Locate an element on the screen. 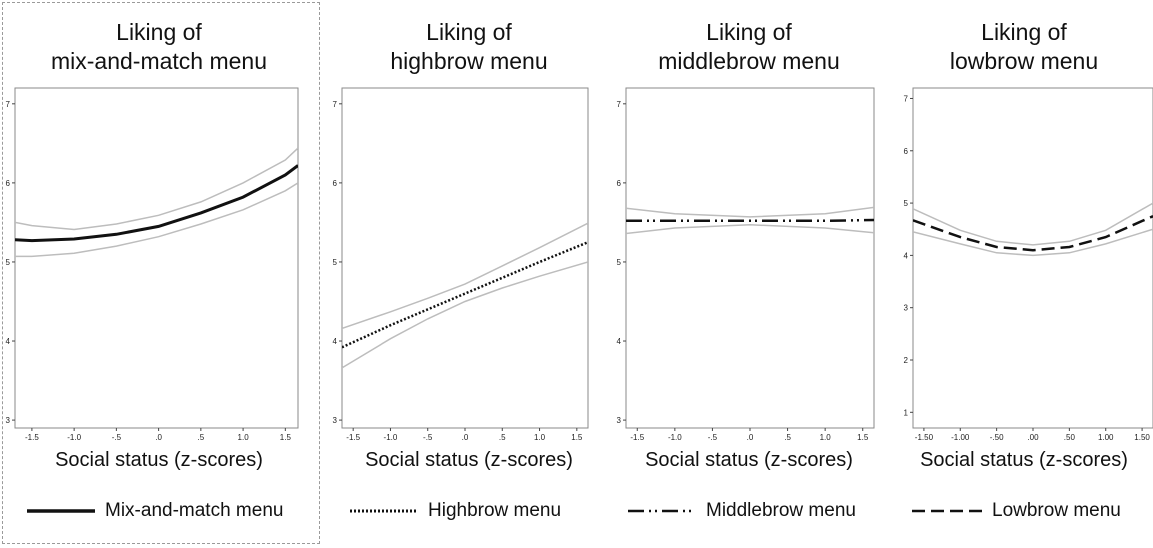  chart-title: Liking of lowbrow menu is located at coordinates (1024, 46).